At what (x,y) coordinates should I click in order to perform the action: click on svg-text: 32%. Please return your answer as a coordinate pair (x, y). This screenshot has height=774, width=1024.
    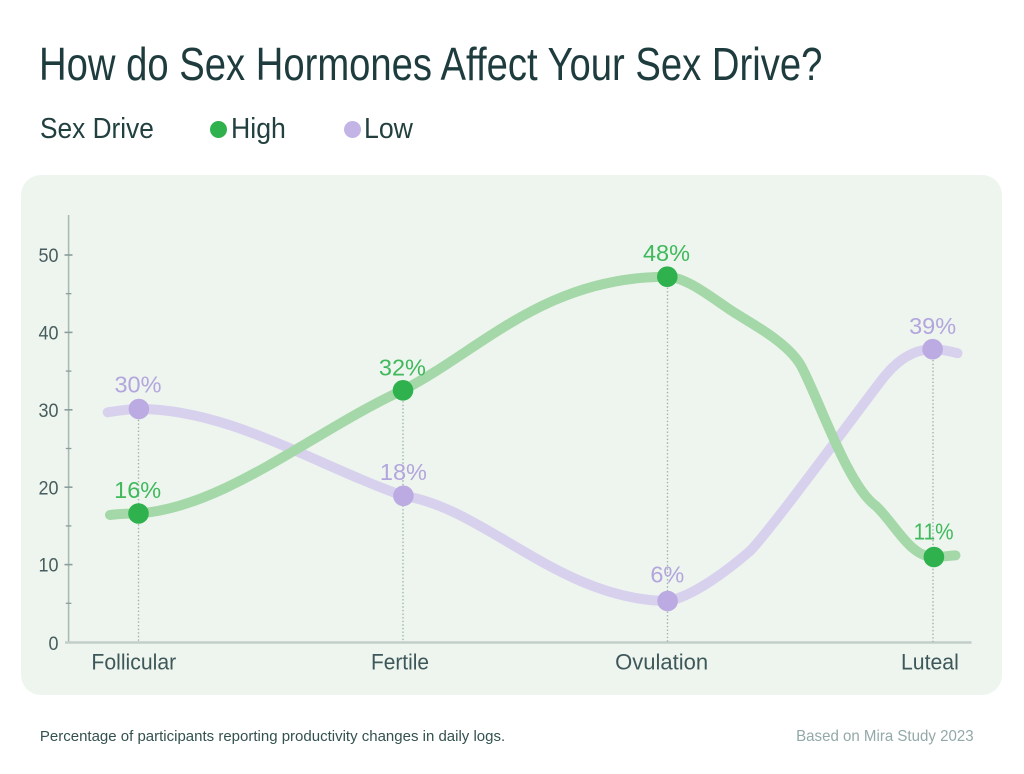
    Looking at the image, I should click on (402, 367).